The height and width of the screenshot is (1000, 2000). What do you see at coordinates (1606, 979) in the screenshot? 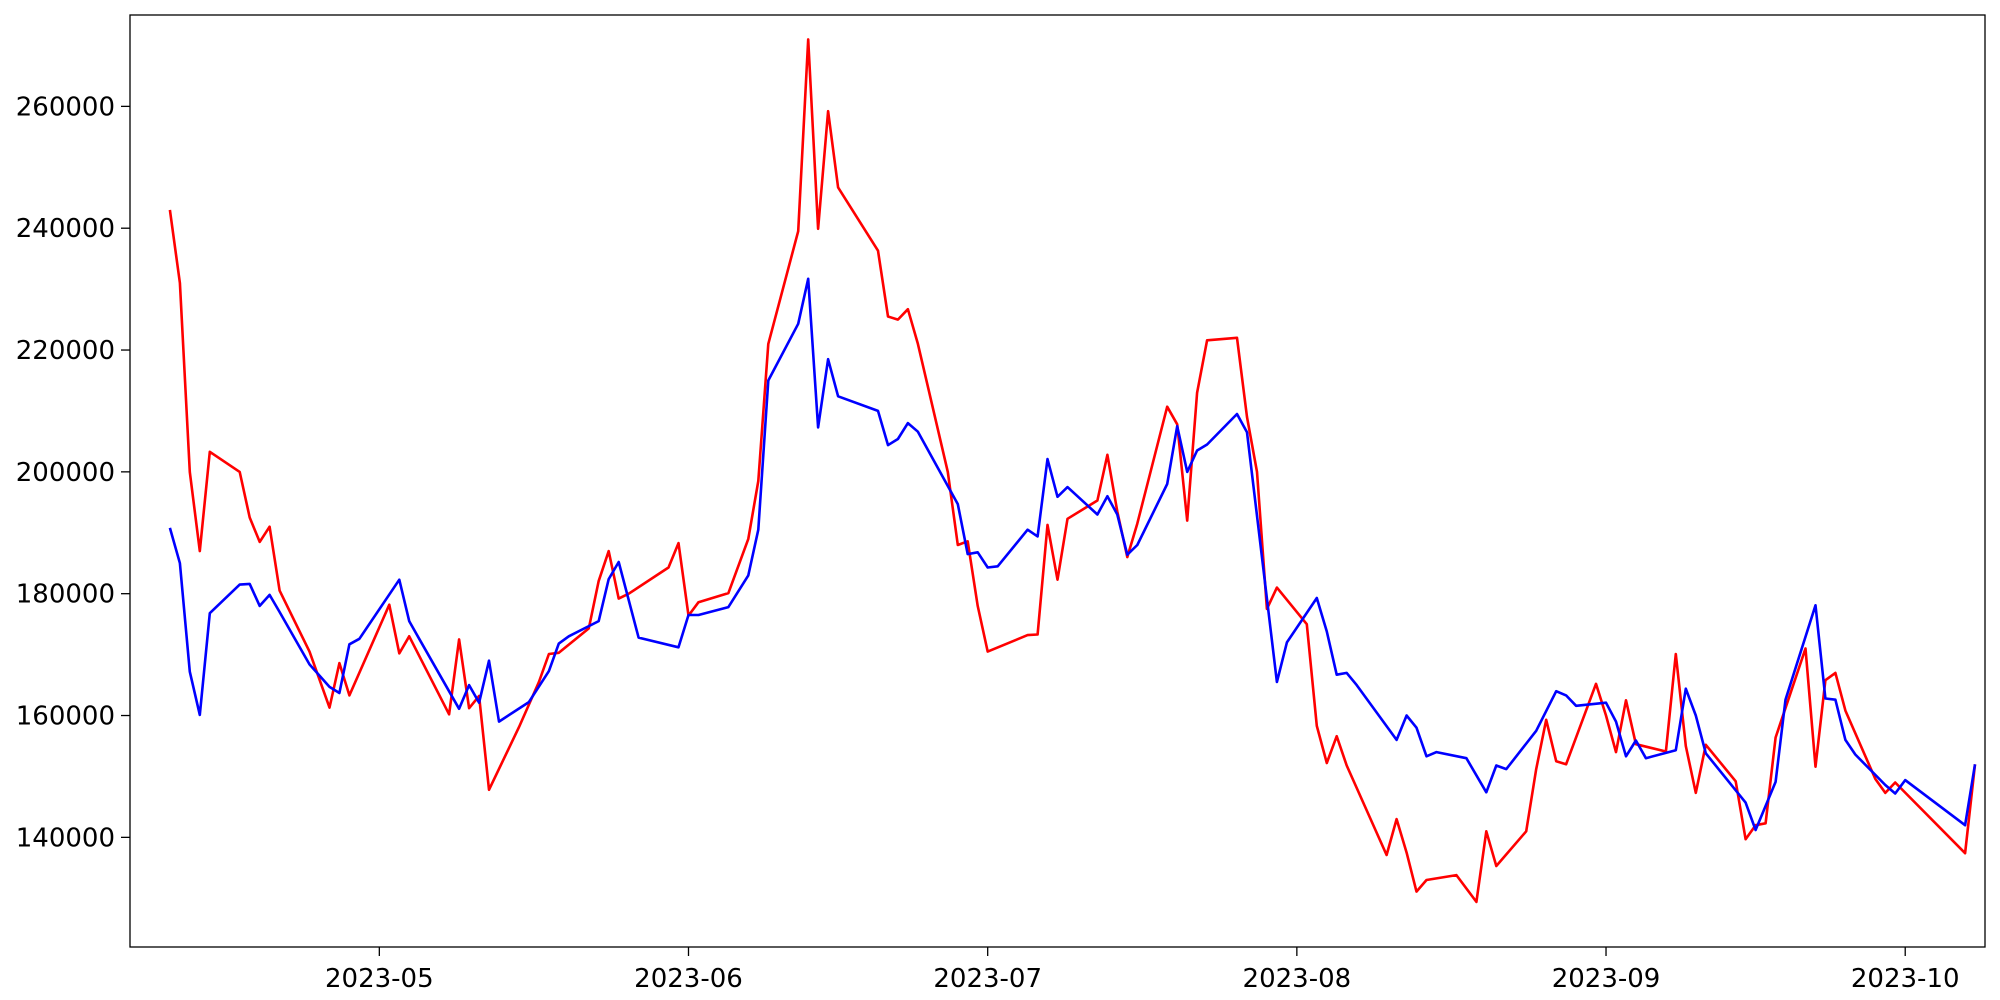
I see `x-tick-label: 2023-09` at bounding box center [1606, 979].